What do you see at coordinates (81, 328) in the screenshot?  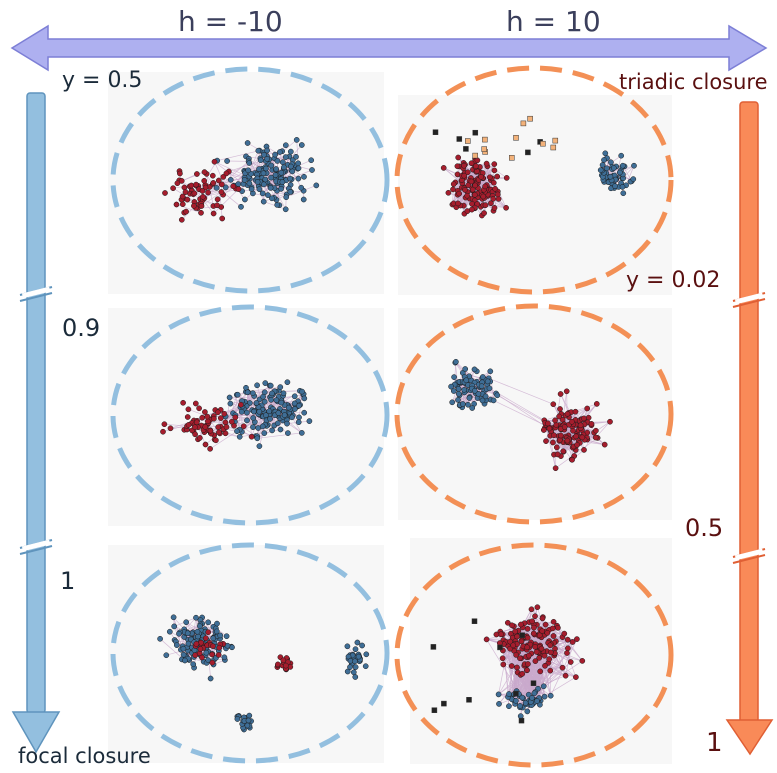 I see `left-axis-mid-value: 0.9` at bounding box center [81, 328].